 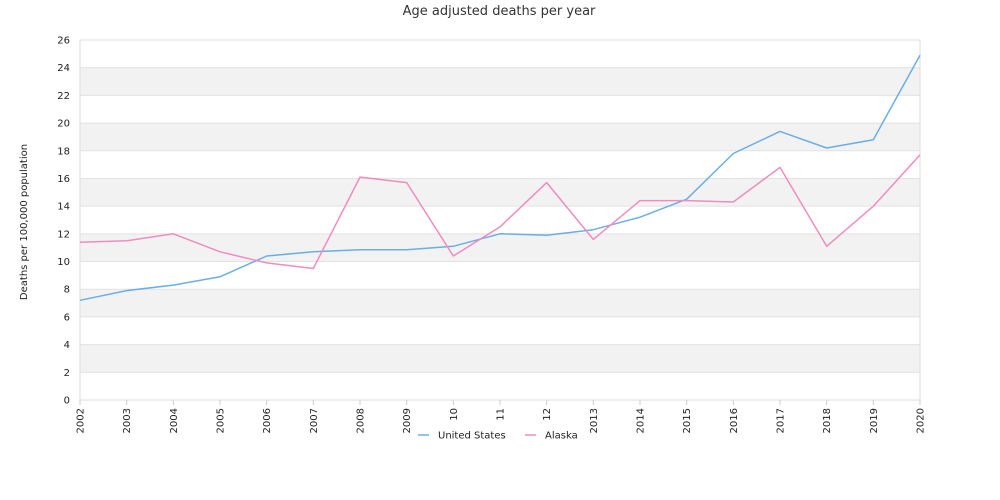 I want to click on x-tick-label: 2015, so click(x=687, y=420).